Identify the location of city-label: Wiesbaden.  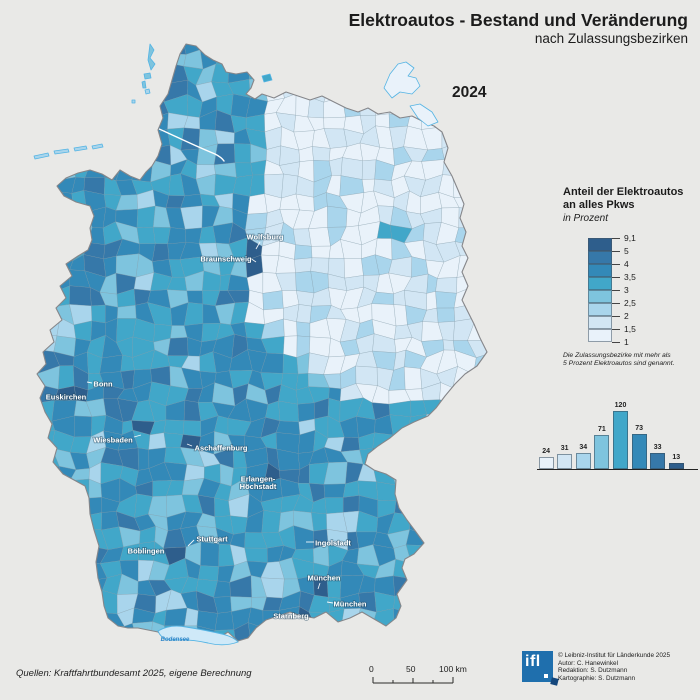
(113, 440).